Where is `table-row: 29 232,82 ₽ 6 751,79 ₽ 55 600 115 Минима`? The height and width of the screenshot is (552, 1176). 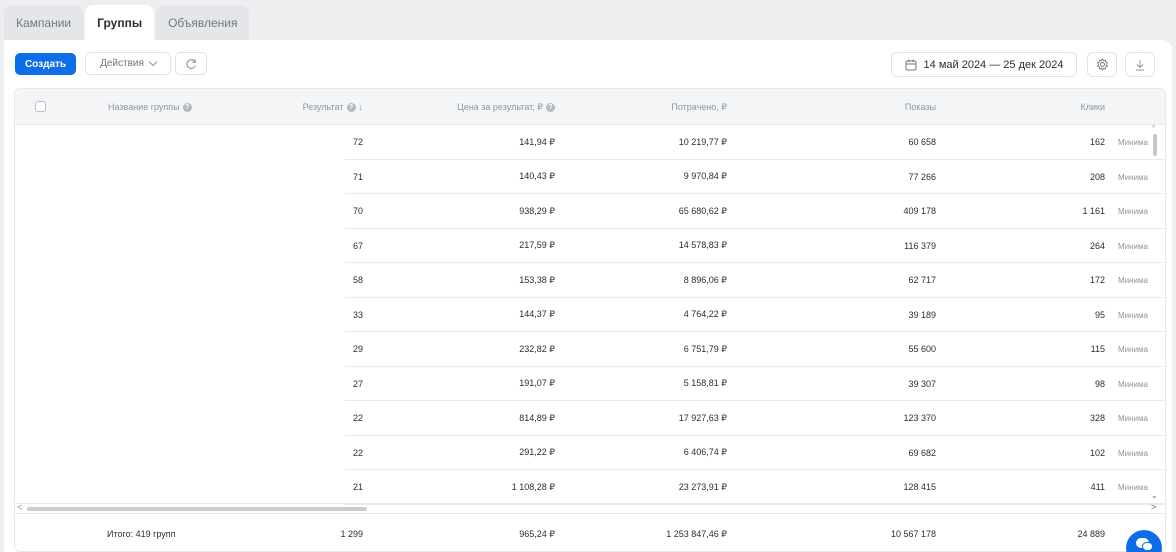 table-row: 29 232,82 ₽ 6 751,79 ₽ 55 600 115 Минима is located at coordinates (590, 349).